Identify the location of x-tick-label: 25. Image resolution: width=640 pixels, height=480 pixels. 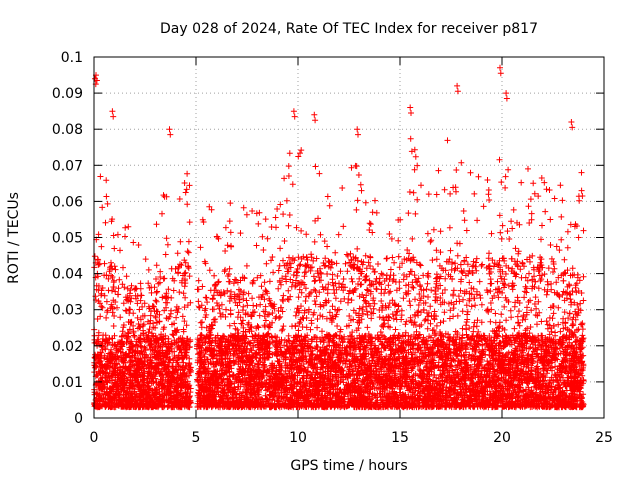
(604, 438).